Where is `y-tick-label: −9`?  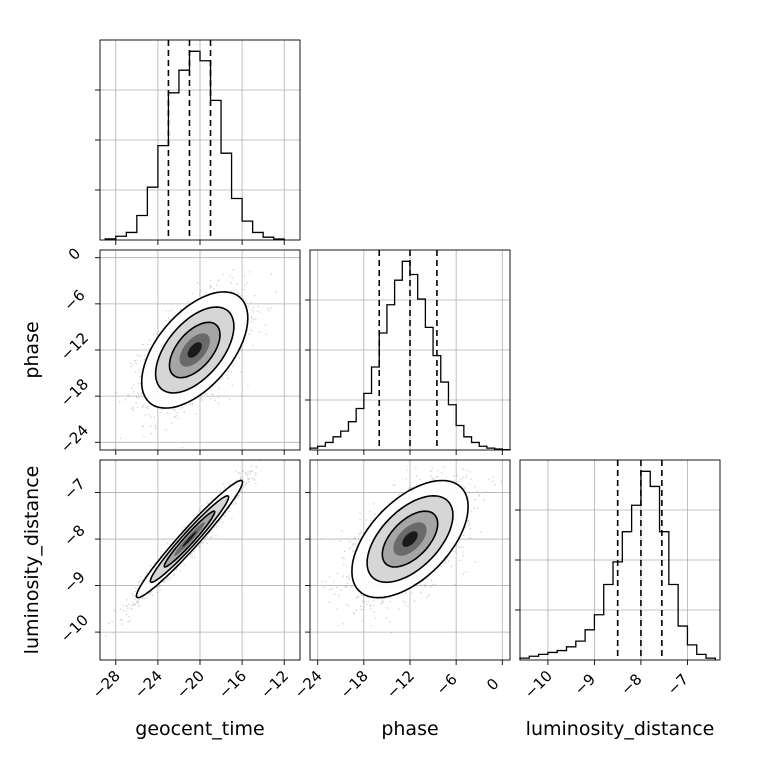 y-tick-label: −9 is located at coordinates (74, 582).